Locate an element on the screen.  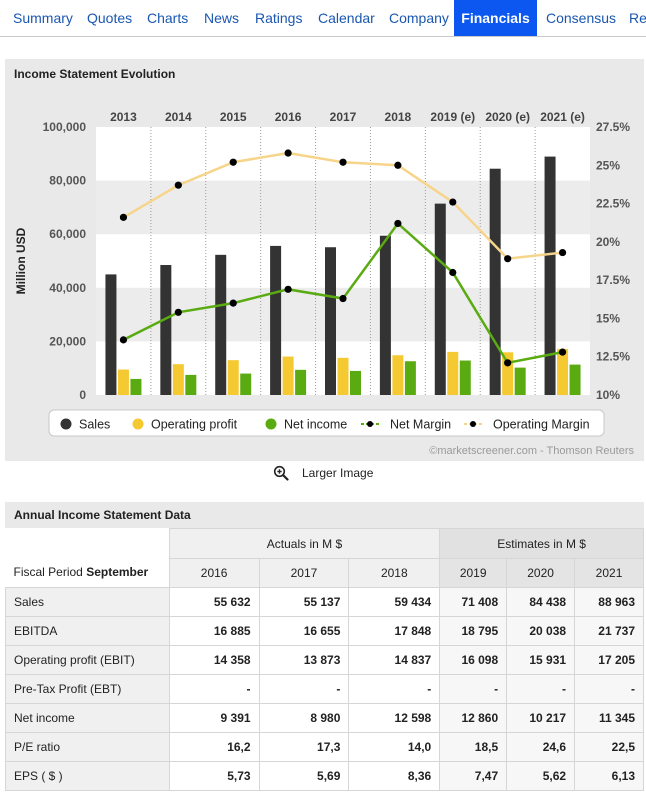
y-tick-label: 100,000 is located at coordinates (65, 127).